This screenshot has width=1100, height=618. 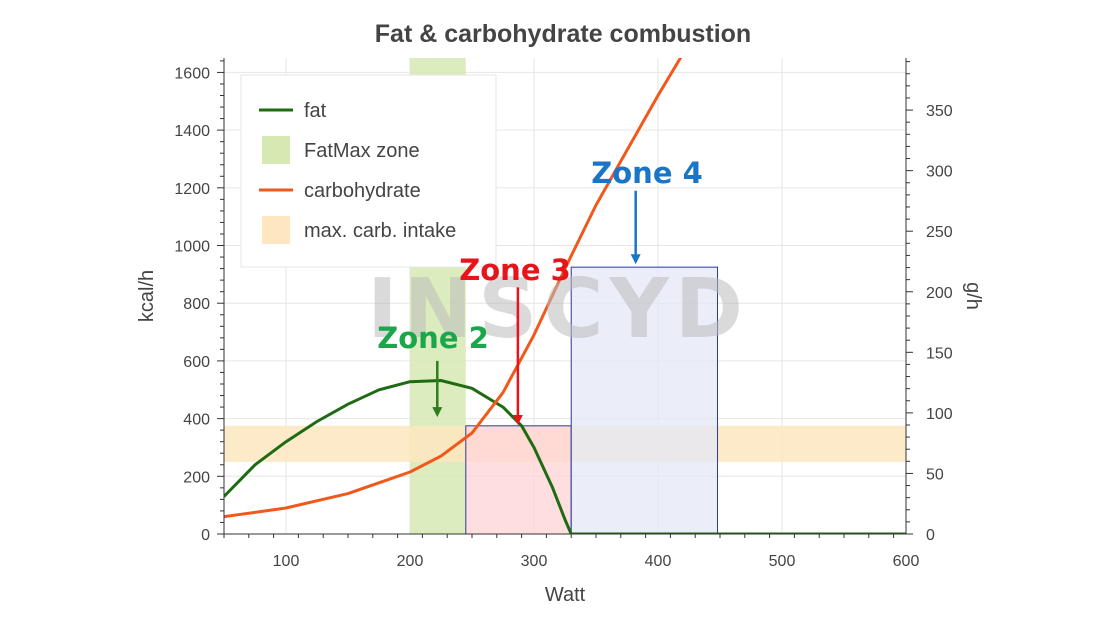 I want to click on x-axis-label: Watt, so click(x=565, y=595).